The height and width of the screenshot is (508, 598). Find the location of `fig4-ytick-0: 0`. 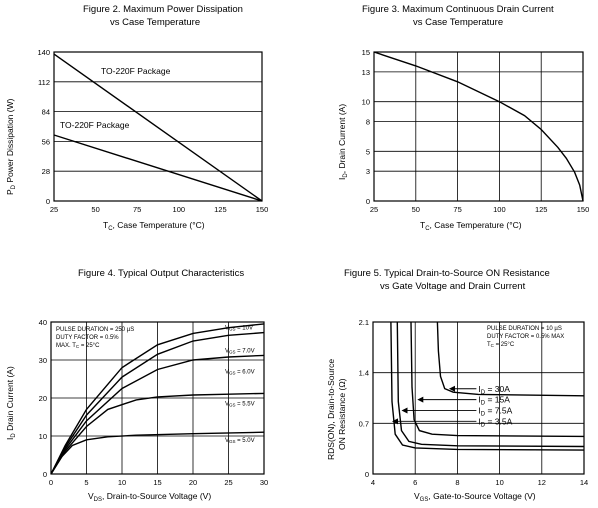

fig4-ytick-0: 0 is located at coordinates (45, 474).